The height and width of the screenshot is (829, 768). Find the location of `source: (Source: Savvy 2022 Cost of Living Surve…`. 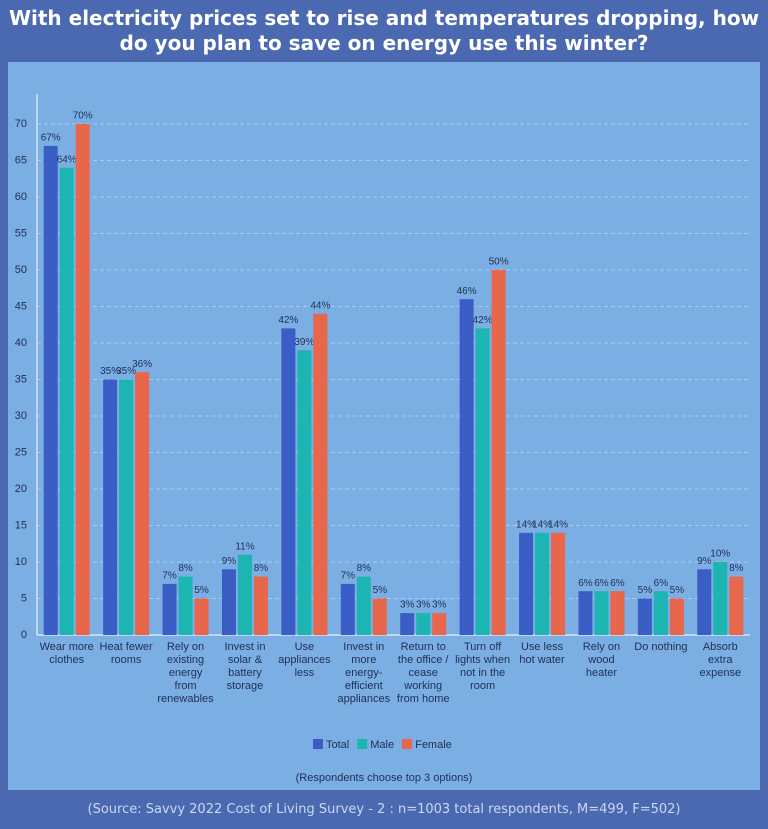

source: (Source: Savvy 2022 Cost of Living Surve… is located at coordinates (384, 809).